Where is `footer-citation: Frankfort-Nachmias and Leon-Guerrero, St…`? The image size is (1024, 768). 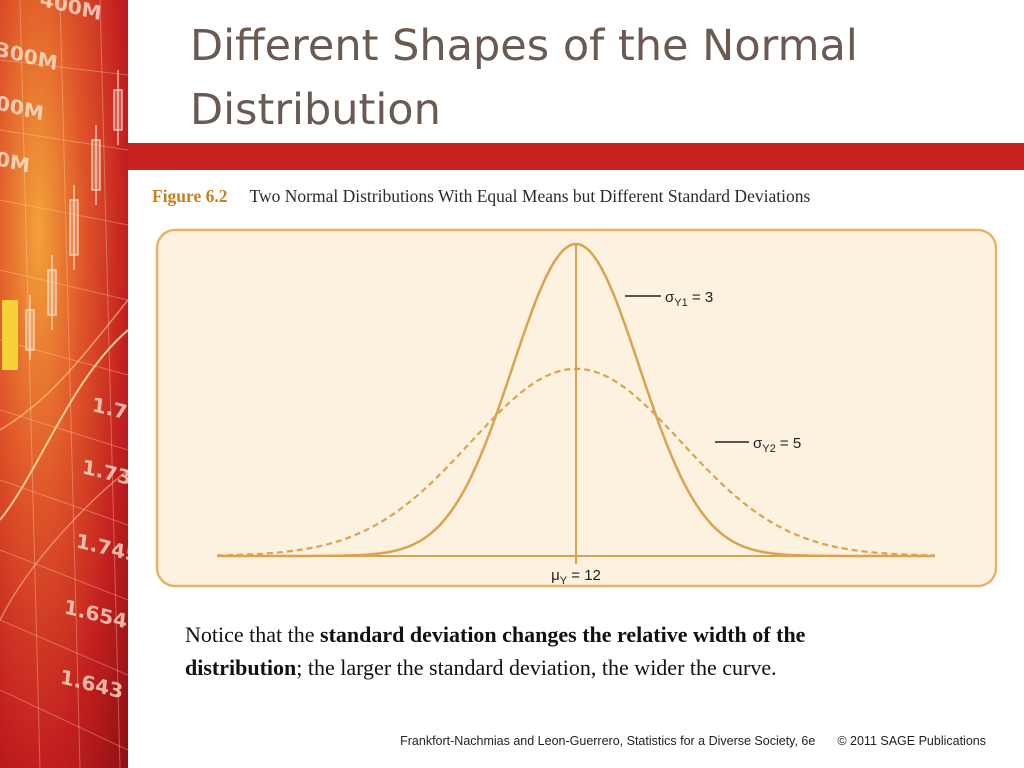 footer-citation: Frankfort-Nachmias and Leon-Guerrero, St… is located at coordinates (608, 741).